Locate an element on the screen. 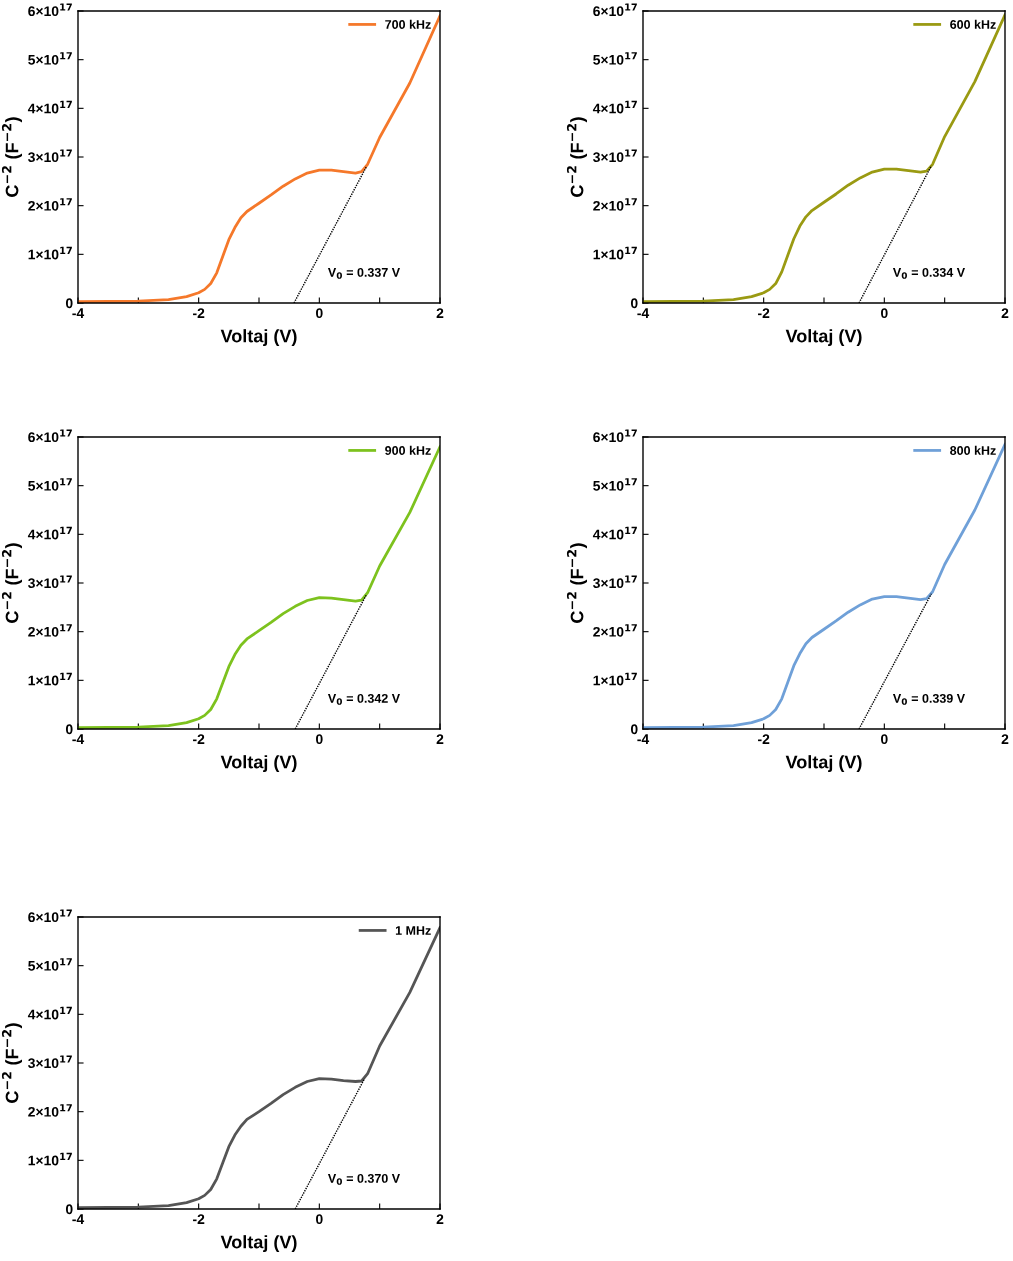  annotation: V$_{0}$ = 0.337 V is located at coordinates (363, 273).